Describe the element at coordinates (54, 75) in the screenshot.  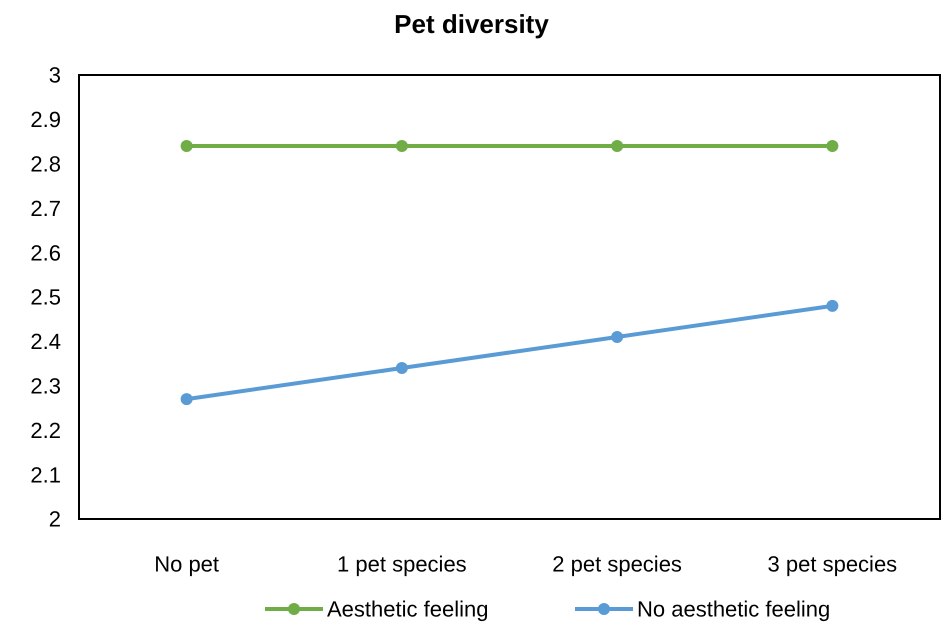
I see `y-tick-label: 3` at that location.